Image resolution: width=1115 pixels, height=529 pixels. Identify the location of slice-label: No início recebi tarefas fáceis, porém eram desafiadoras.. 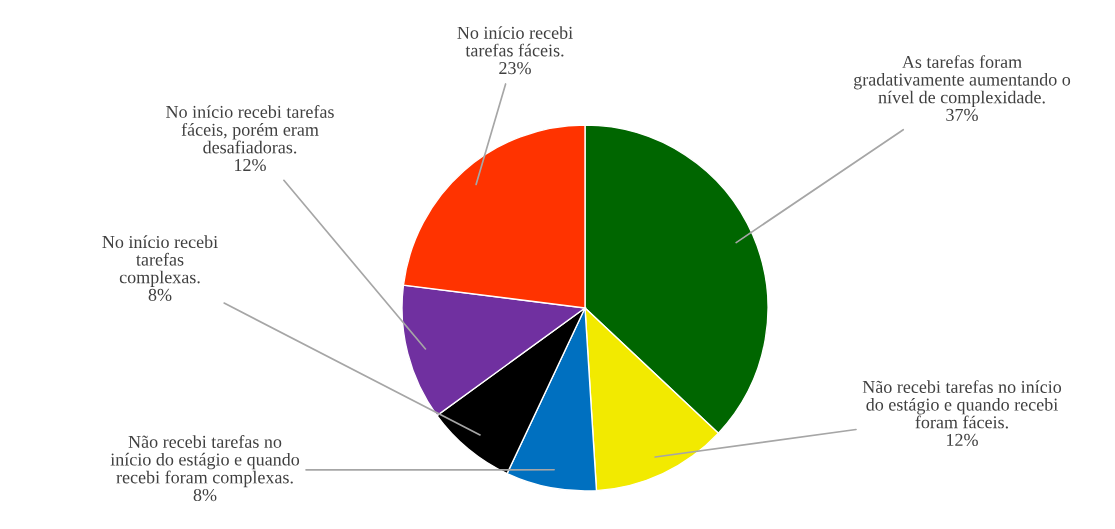
(250, 129).